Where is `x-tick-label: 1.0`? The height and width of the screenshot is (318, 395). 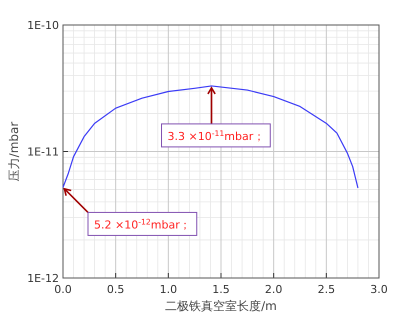
x-tick-label: 1.0 is located at coordinates (169, 289).